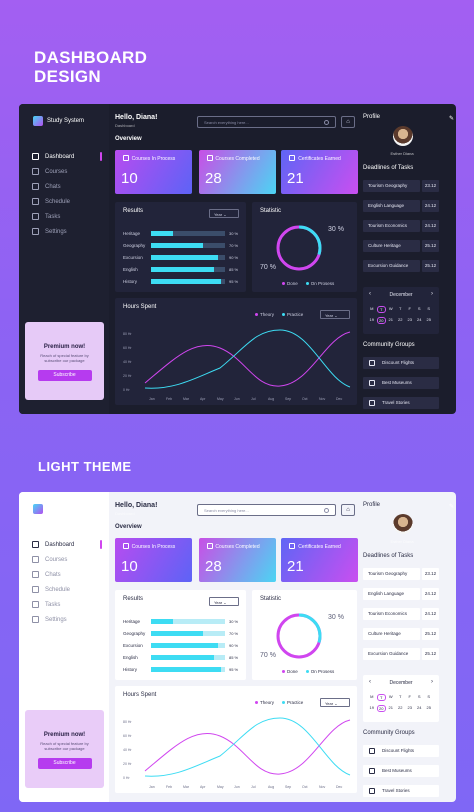 Image resolution: width=474 pixels, height=812 pixels. I want to click on nav-label: Chats, so click(53, 186).